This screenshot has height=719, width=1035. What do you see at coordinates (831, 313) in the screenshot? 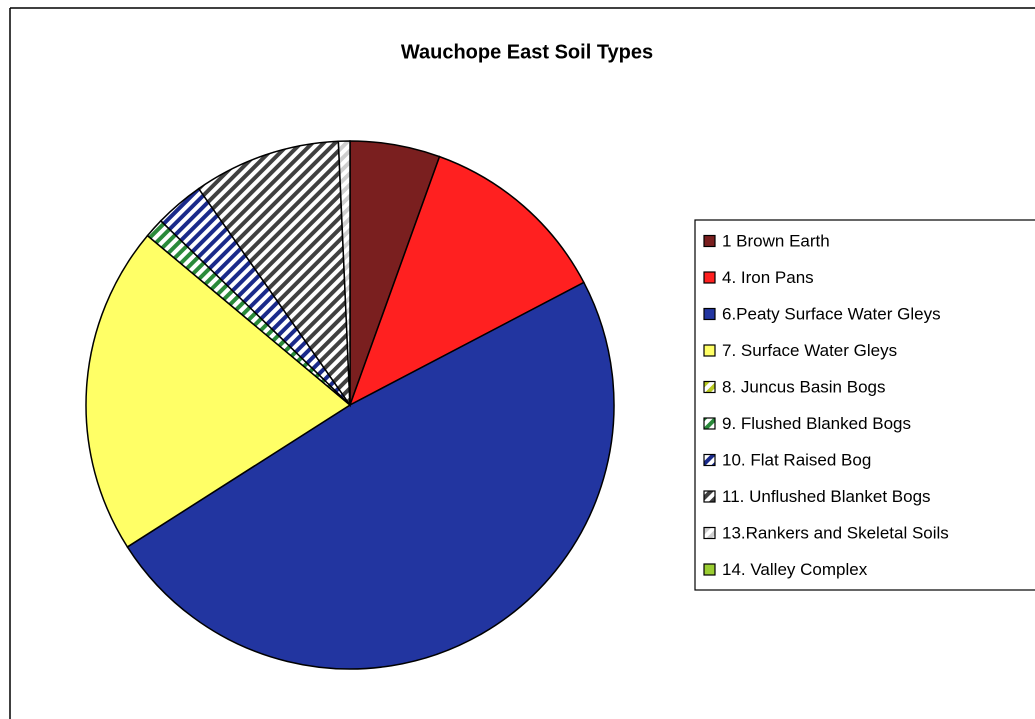
I see `legend-label: 6.Peaty Surface Water Gleys` at bounding box center [831, 313].